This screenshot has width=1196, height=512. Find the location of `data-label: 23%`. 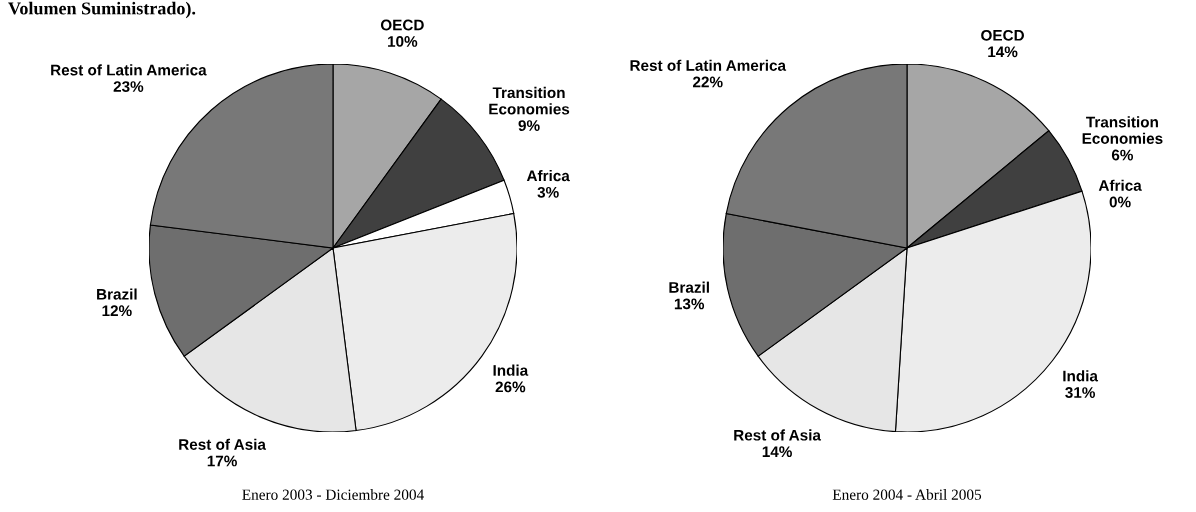

data-label: 23% is located at coordinates (128, 86).